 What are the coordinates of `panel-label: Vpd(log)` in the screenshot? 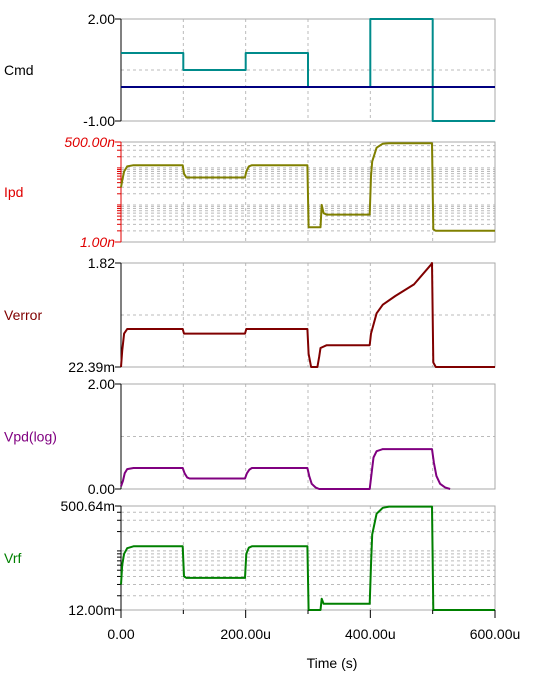 It's located at (30, 437).